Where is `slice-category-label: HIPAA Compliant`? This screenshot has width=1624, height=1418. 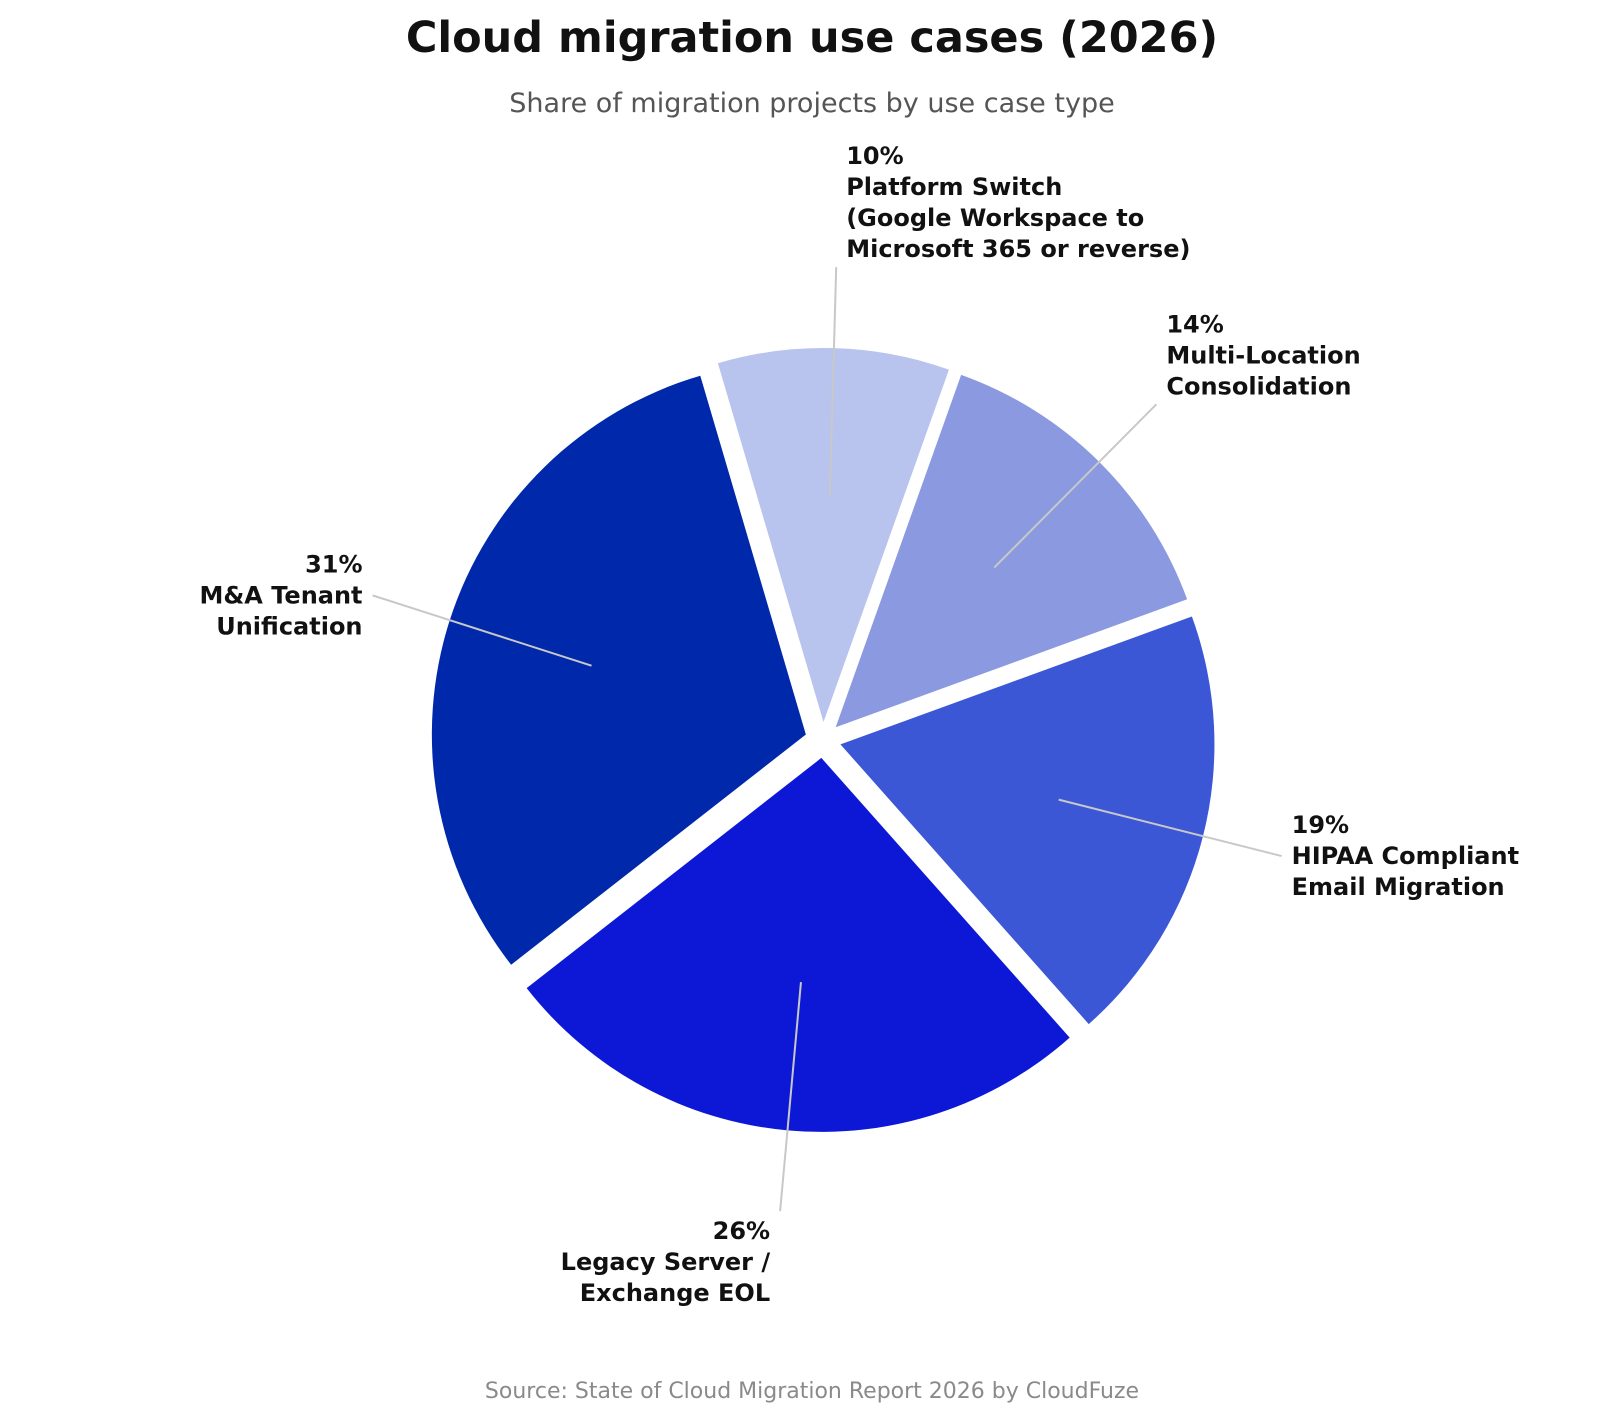 slice-category-label: HIPAA Compliant is located at coordinates (1405, 856).